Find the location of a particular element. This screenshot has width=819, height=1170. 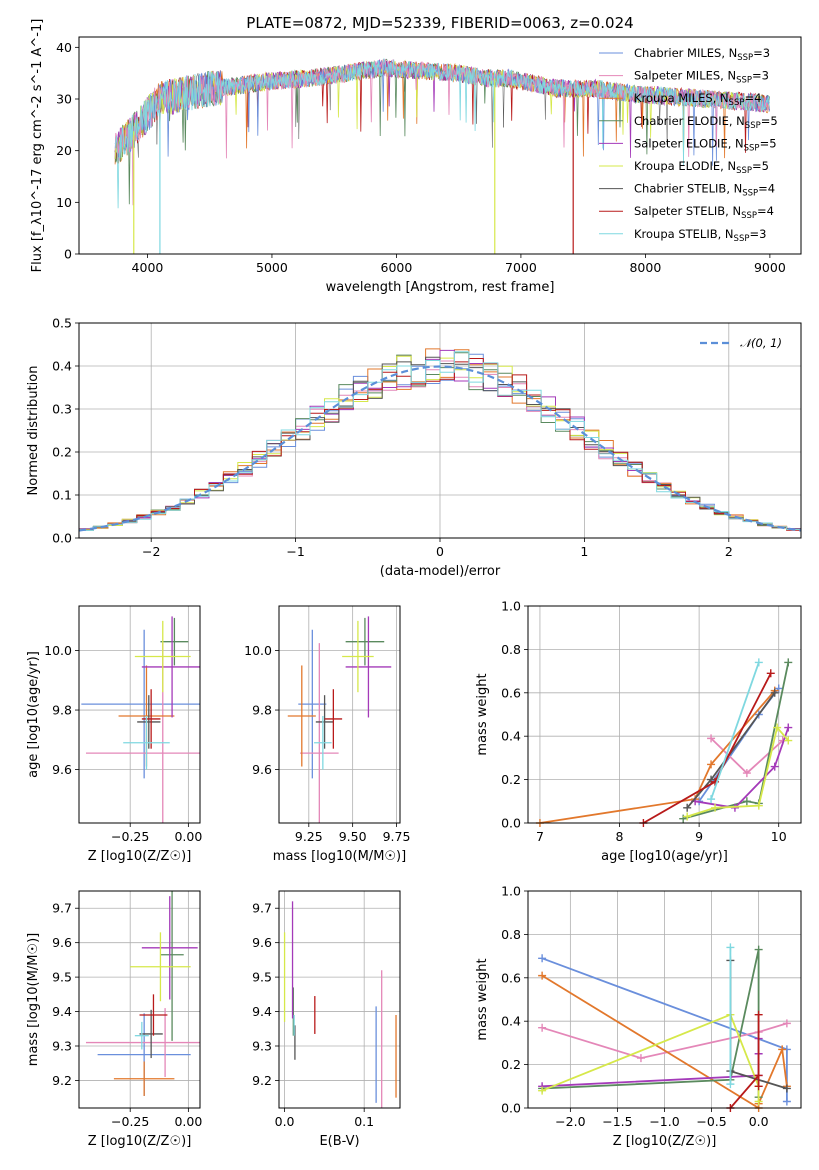

y-axis-label: Flux [f_λ10^-17 erg cm^-2 s^-1 A^-1] is located at coordinates (37, 146).